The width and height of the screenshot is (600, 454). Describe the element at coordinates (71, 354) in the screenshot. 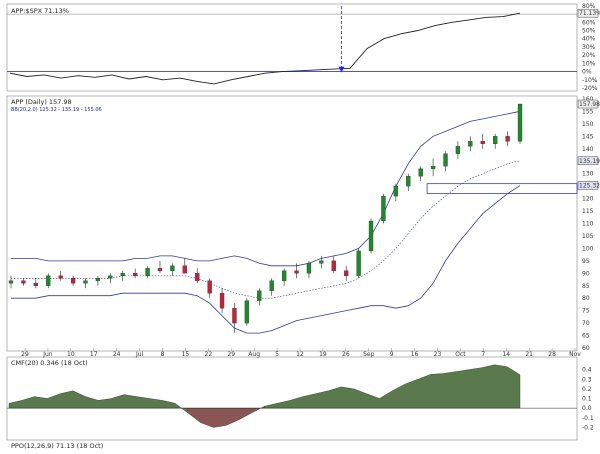

I see `price-x-tick: 10` at that location.